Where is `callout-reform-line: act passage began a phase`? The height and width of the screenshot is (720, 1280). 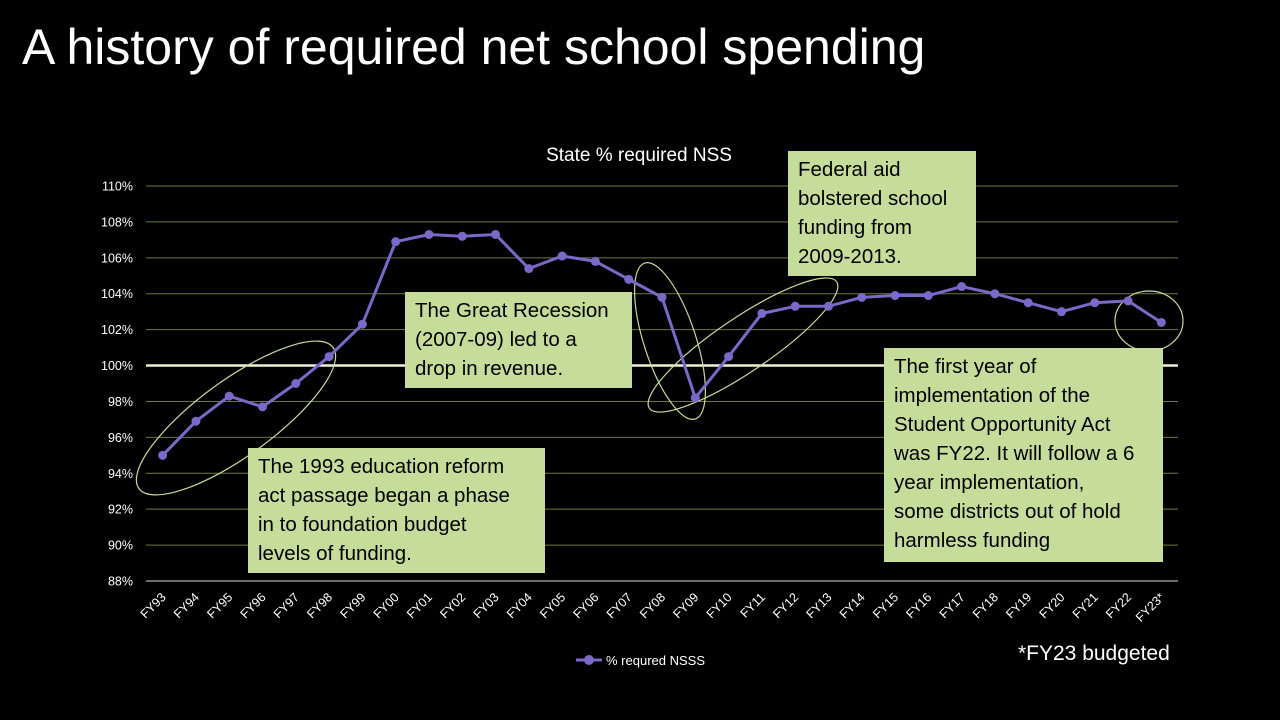 callout-reform-line: act passage began a phase is located at coordinates (384, 495).